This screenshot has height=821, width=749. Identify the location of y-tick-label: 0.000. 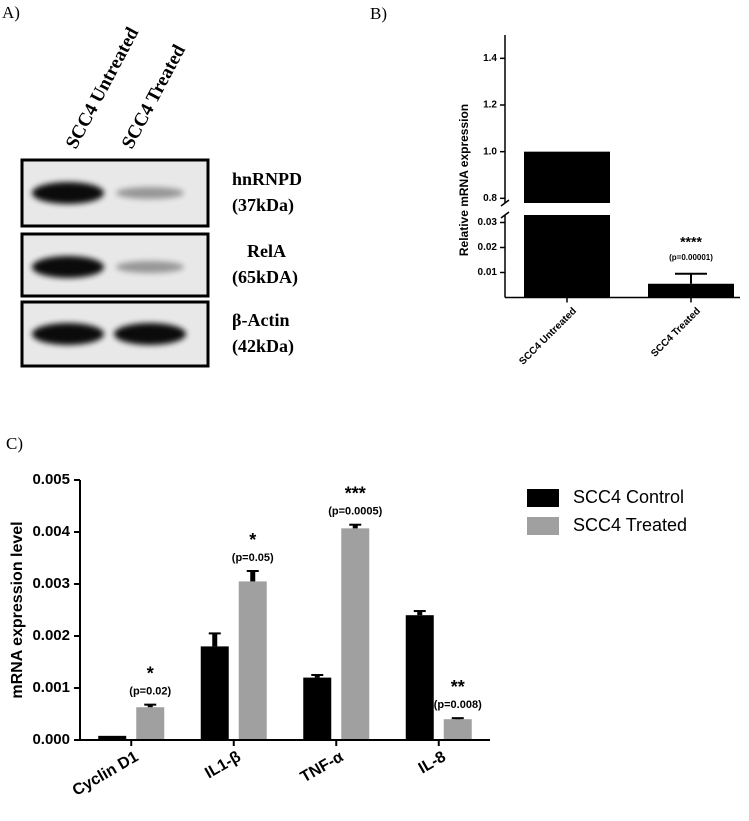
(51, 739).